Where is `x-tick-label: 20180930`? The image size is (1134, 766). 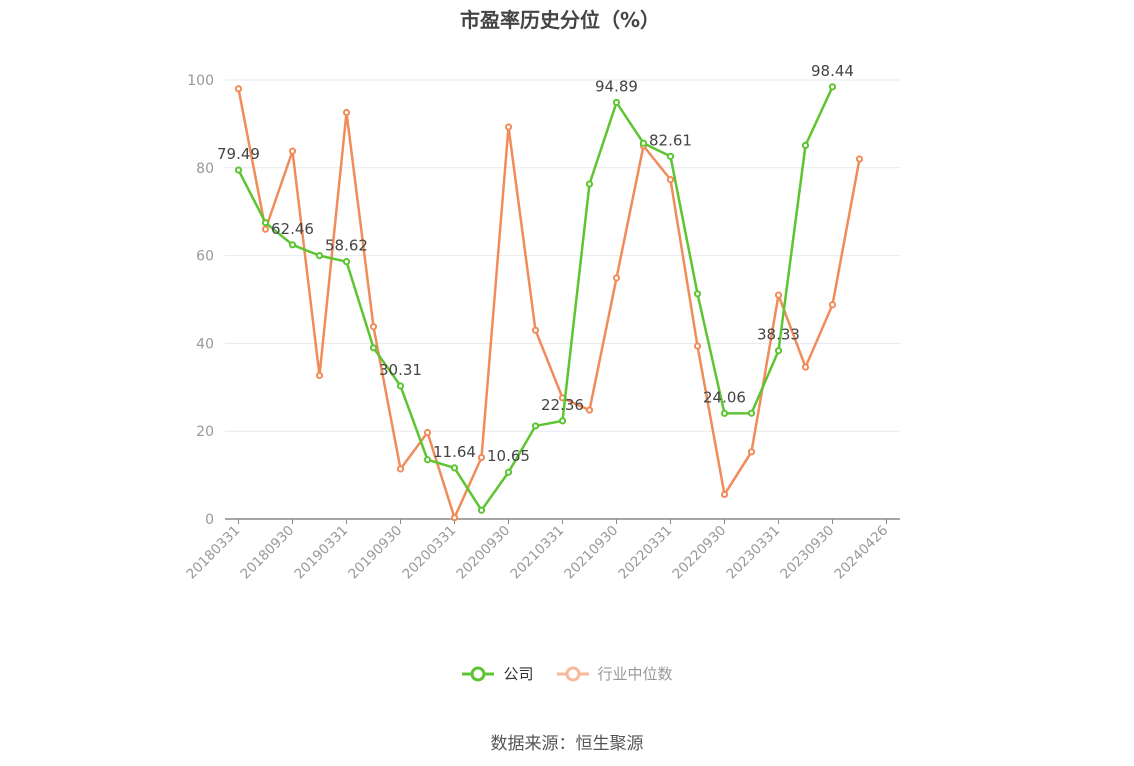 x-tick-label: 20180930 is located at coordinates (267, 553).